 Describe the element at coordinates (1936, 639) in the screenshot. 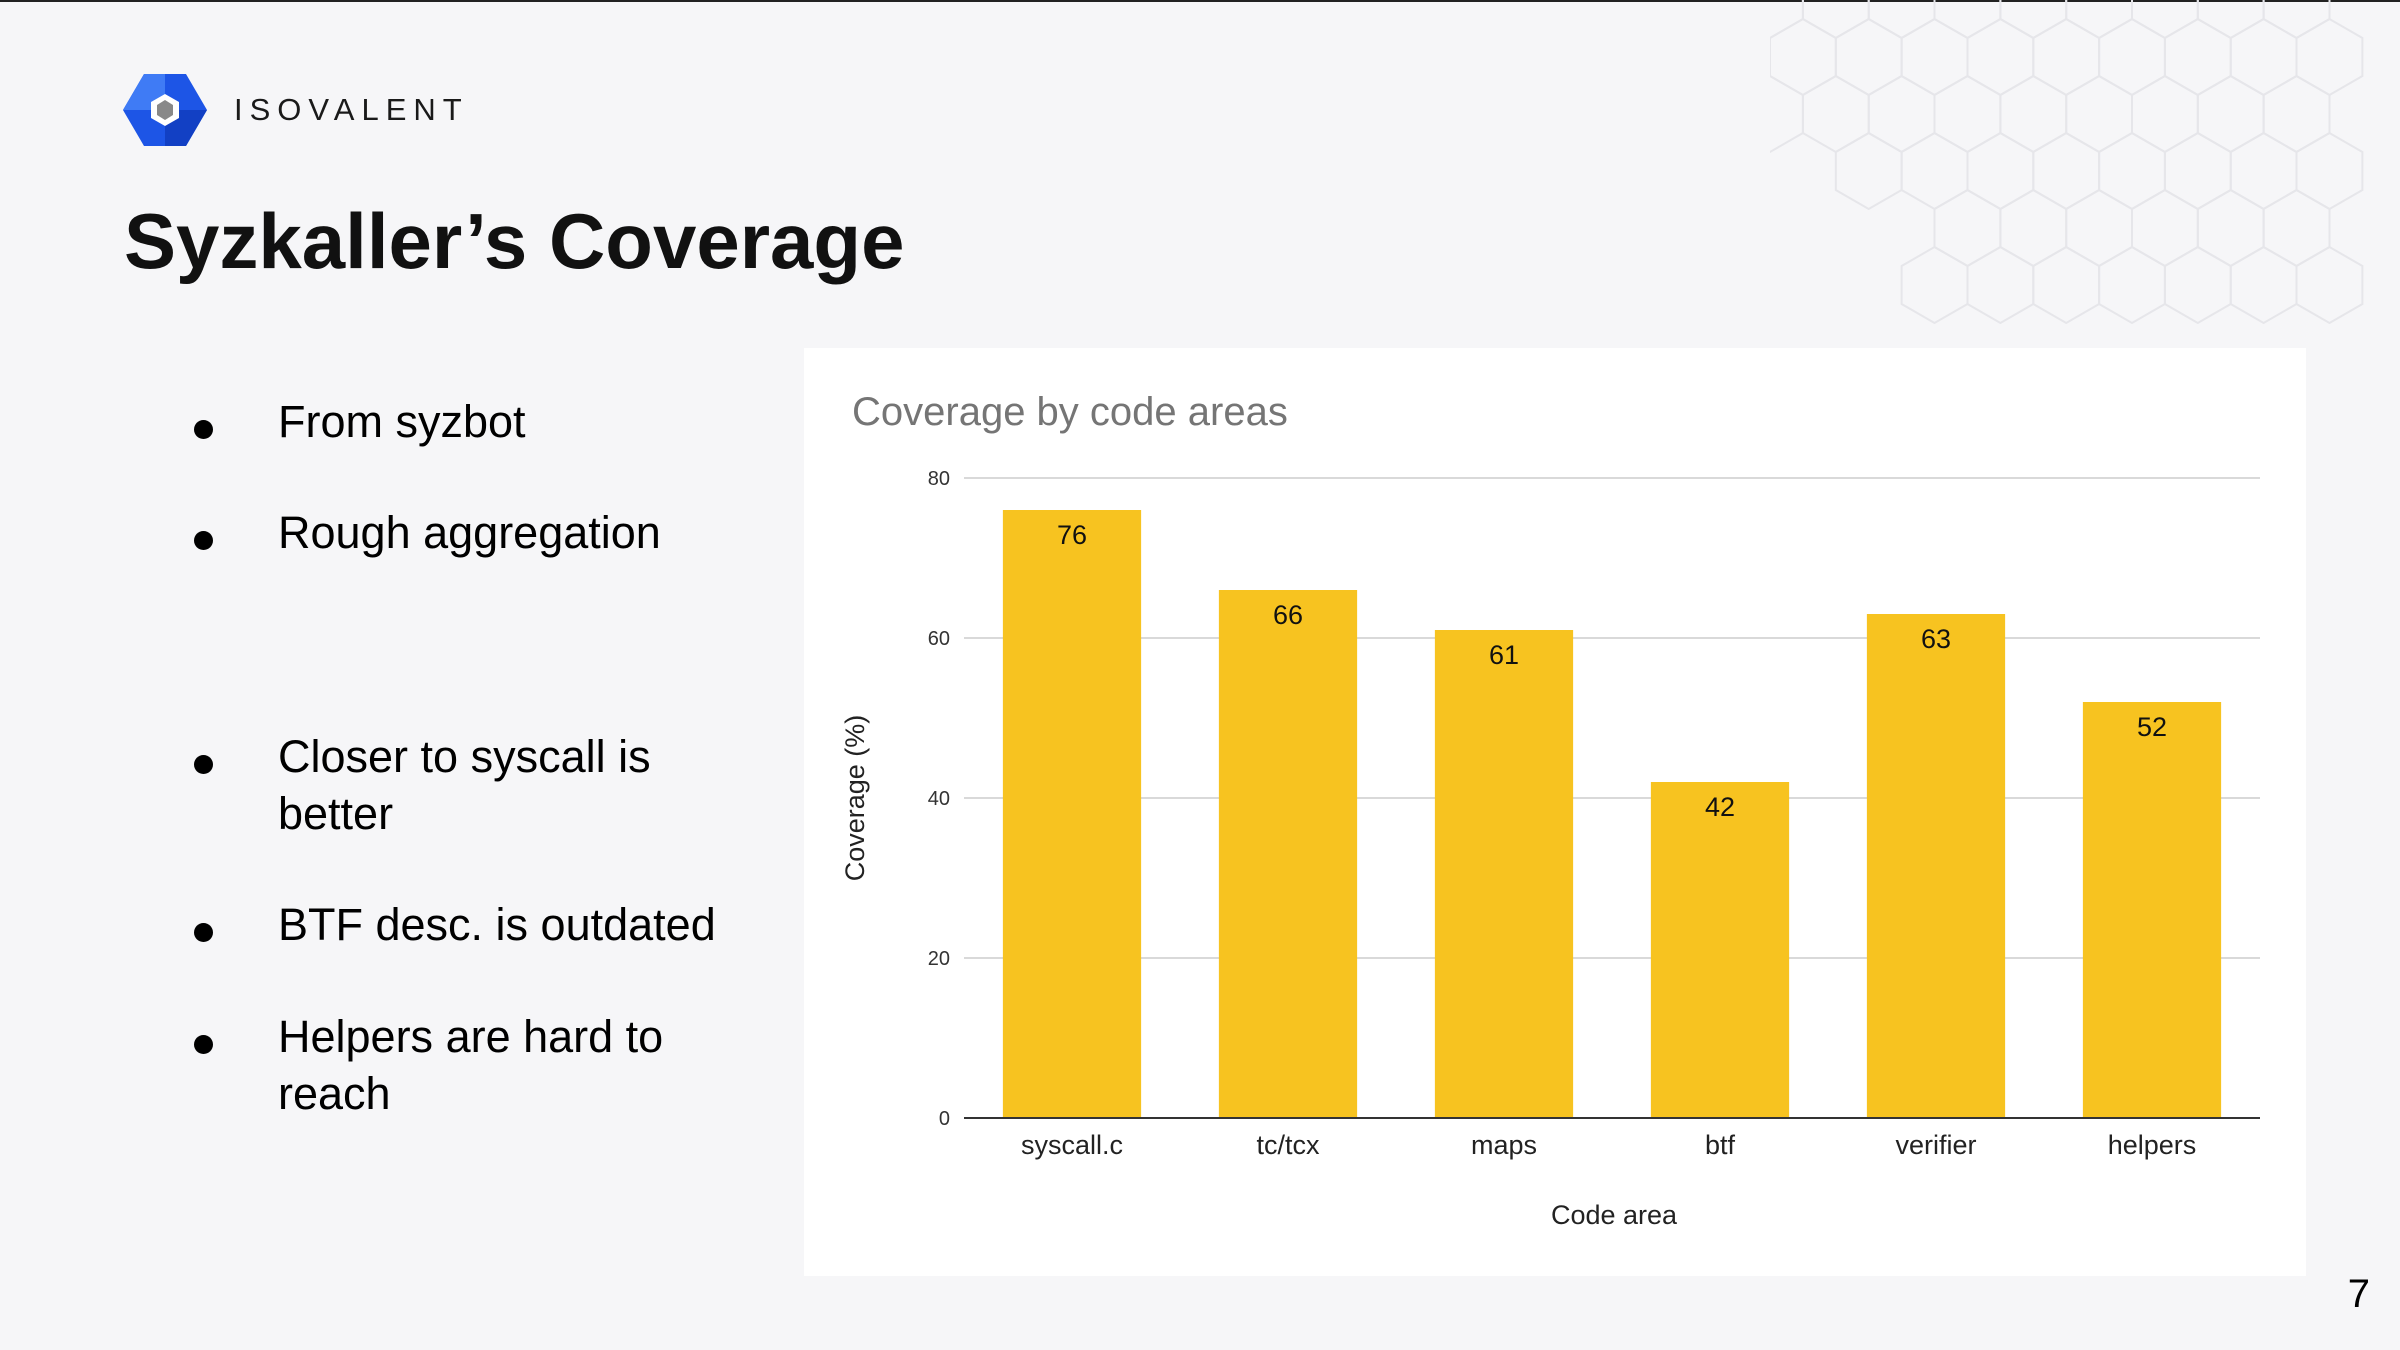

I see `data-label: 63` at that location.